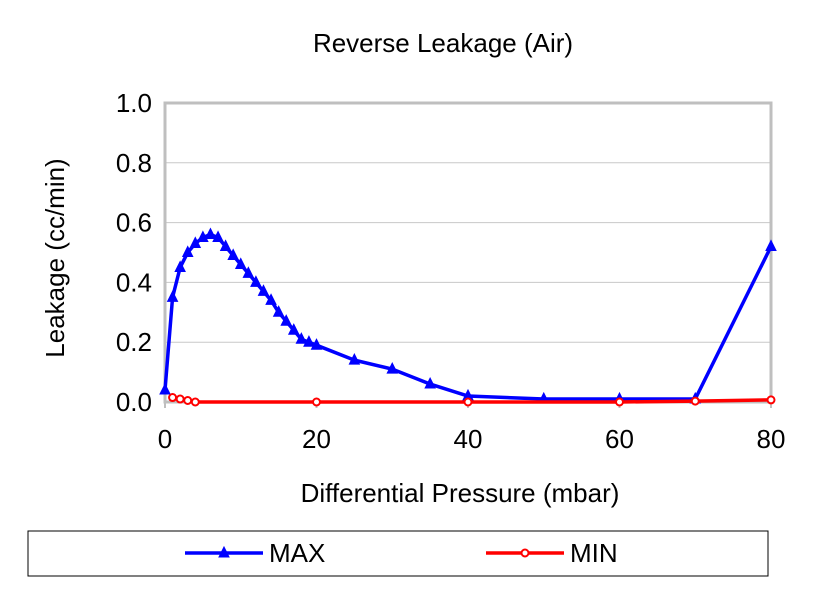 This screenshot has height=600, width=813. What do you see at coordinates (552, 553) in the screenshot?
I see `legend-item-min: MIN` at bounding box center [552, 553].